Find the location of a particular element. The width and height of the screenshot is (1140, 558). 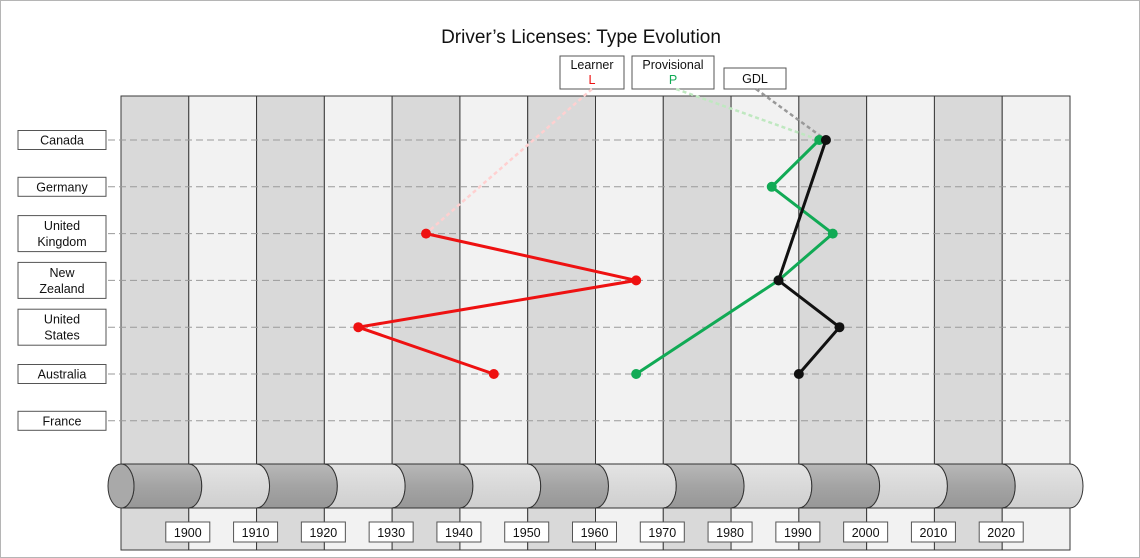

country-label: Canada is located at coordinates (62, 141).